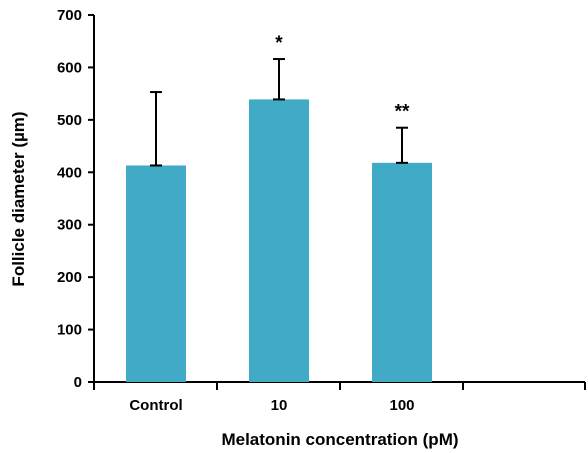 This screenshot has height=453, width=588. Describe the element at coordinates (279, 405) in the screenshot. I see `category-label: 10` at that location.